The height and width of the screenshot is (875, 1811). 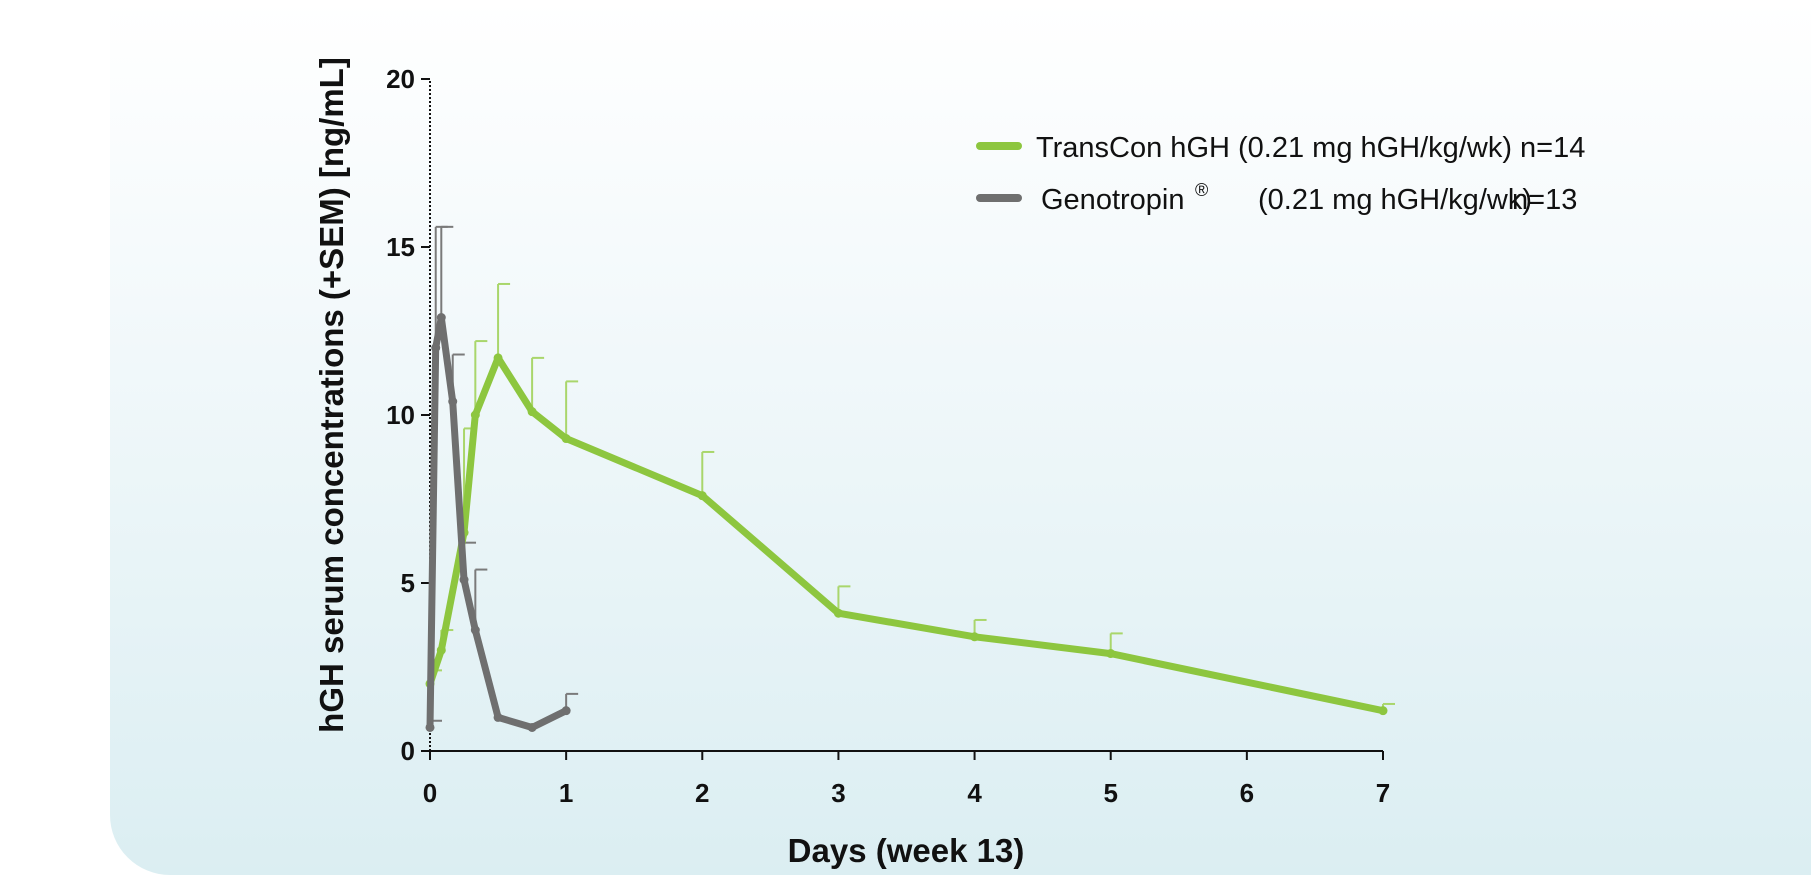 What do you see at coordinates (400, 415) in the screenshot?
I see `y-tick-label: 10` at bounding box center [400, 415].